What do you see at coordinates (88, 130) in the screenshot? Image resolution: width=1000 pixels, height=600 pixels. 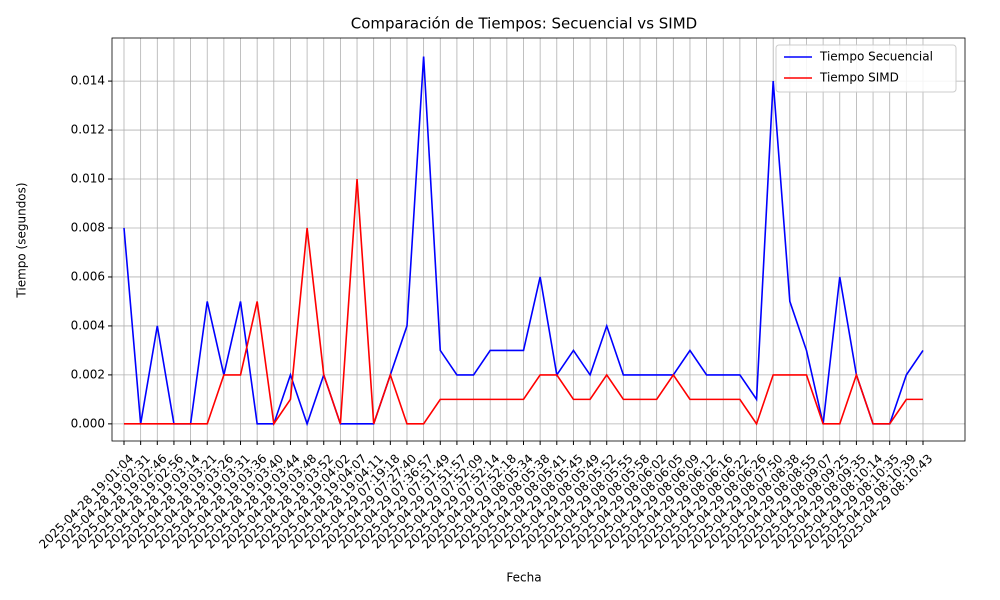 I see `y-tick-label: 0.012` at bounding box center [88, 130].